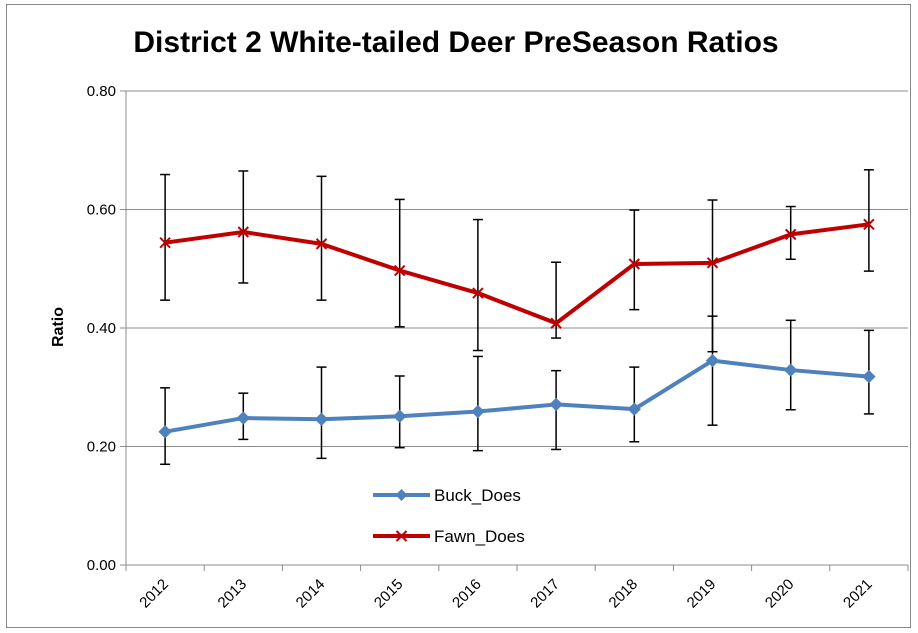  Describe the element at coordinates (101, 565) in the screenshot. I see `y-tick-label: 0.00` at that location.